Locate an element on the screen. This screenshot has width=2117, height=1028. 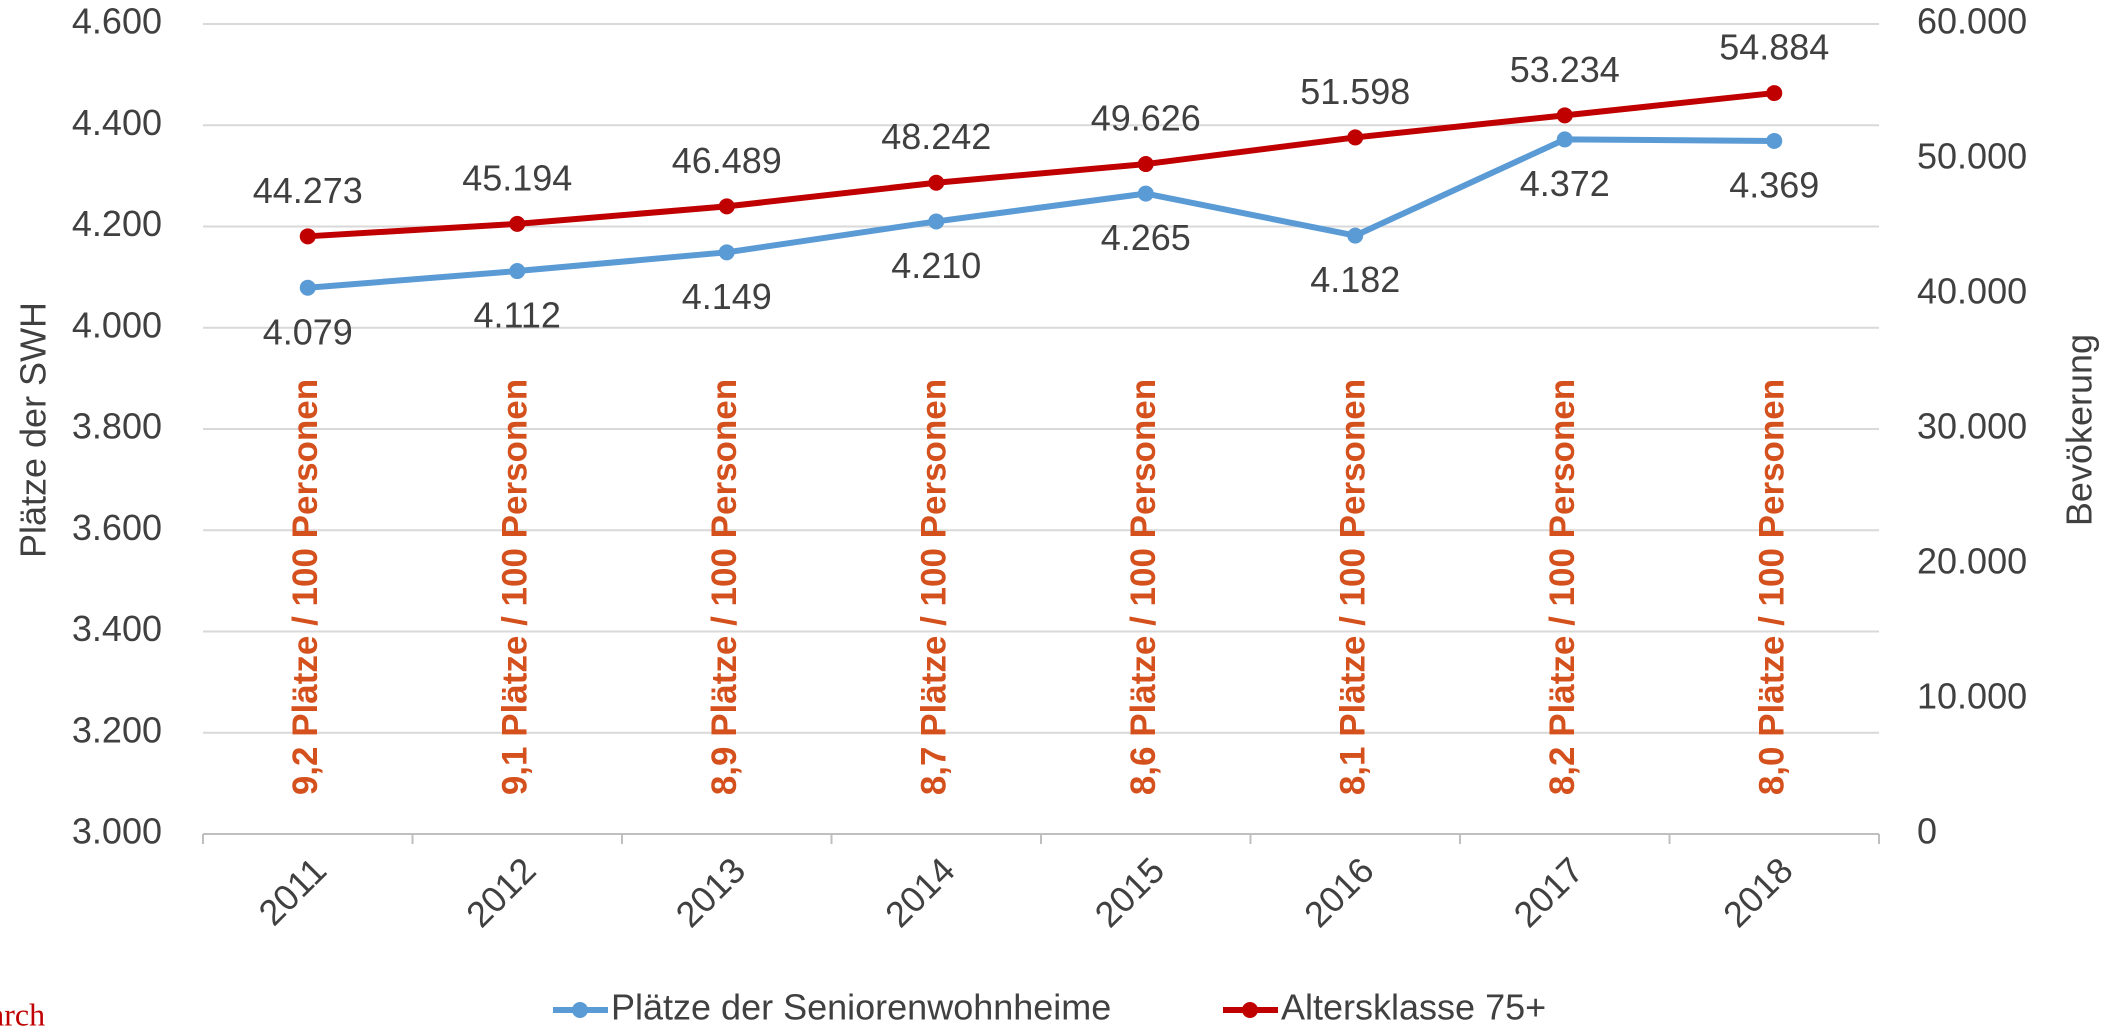
y2-tick-label: 0 is located at coordinates (1927, 831).